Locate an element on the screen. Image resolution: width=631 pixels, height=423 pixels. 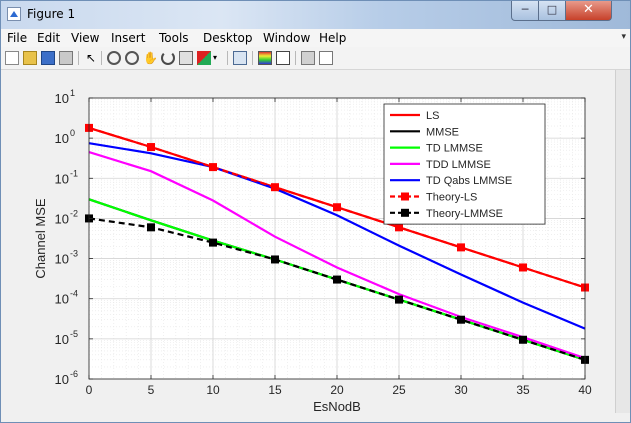
x-tick-label: 40 is located at coordinates (585, 390).